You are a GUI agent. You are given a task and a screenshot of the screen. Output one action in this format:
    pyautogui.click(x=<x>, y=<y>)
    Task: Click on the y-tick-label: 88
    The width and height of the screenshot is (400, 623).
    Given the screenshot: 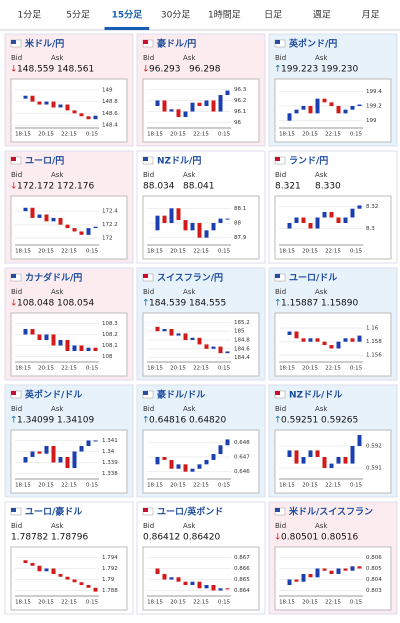 What is the action you would take?
    pyautogui.click(x=237, y=224)
    